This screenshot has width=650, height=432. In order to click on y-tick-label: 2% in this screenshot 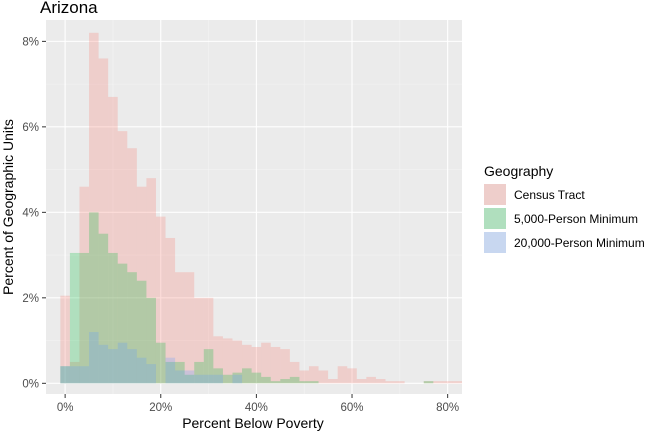, I will do `click(30, 299)`.